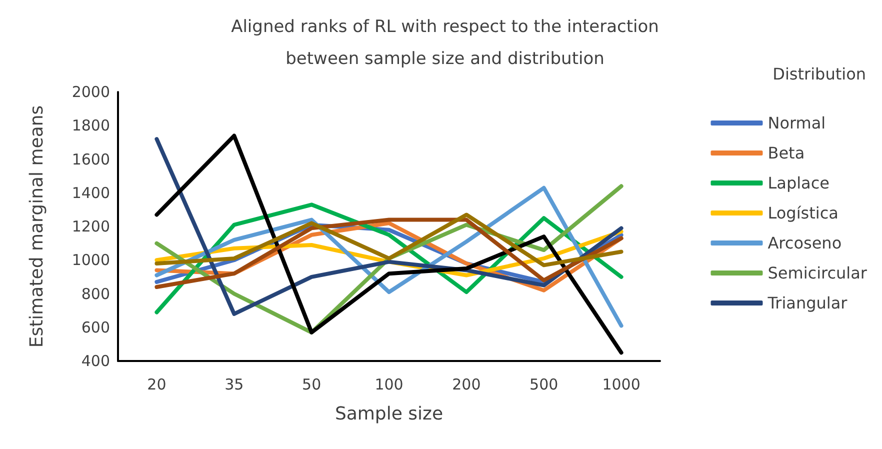  Describe the element at coordinates (91, 159) in the screenshot. I see `y-tick-label: 1600` at that location.